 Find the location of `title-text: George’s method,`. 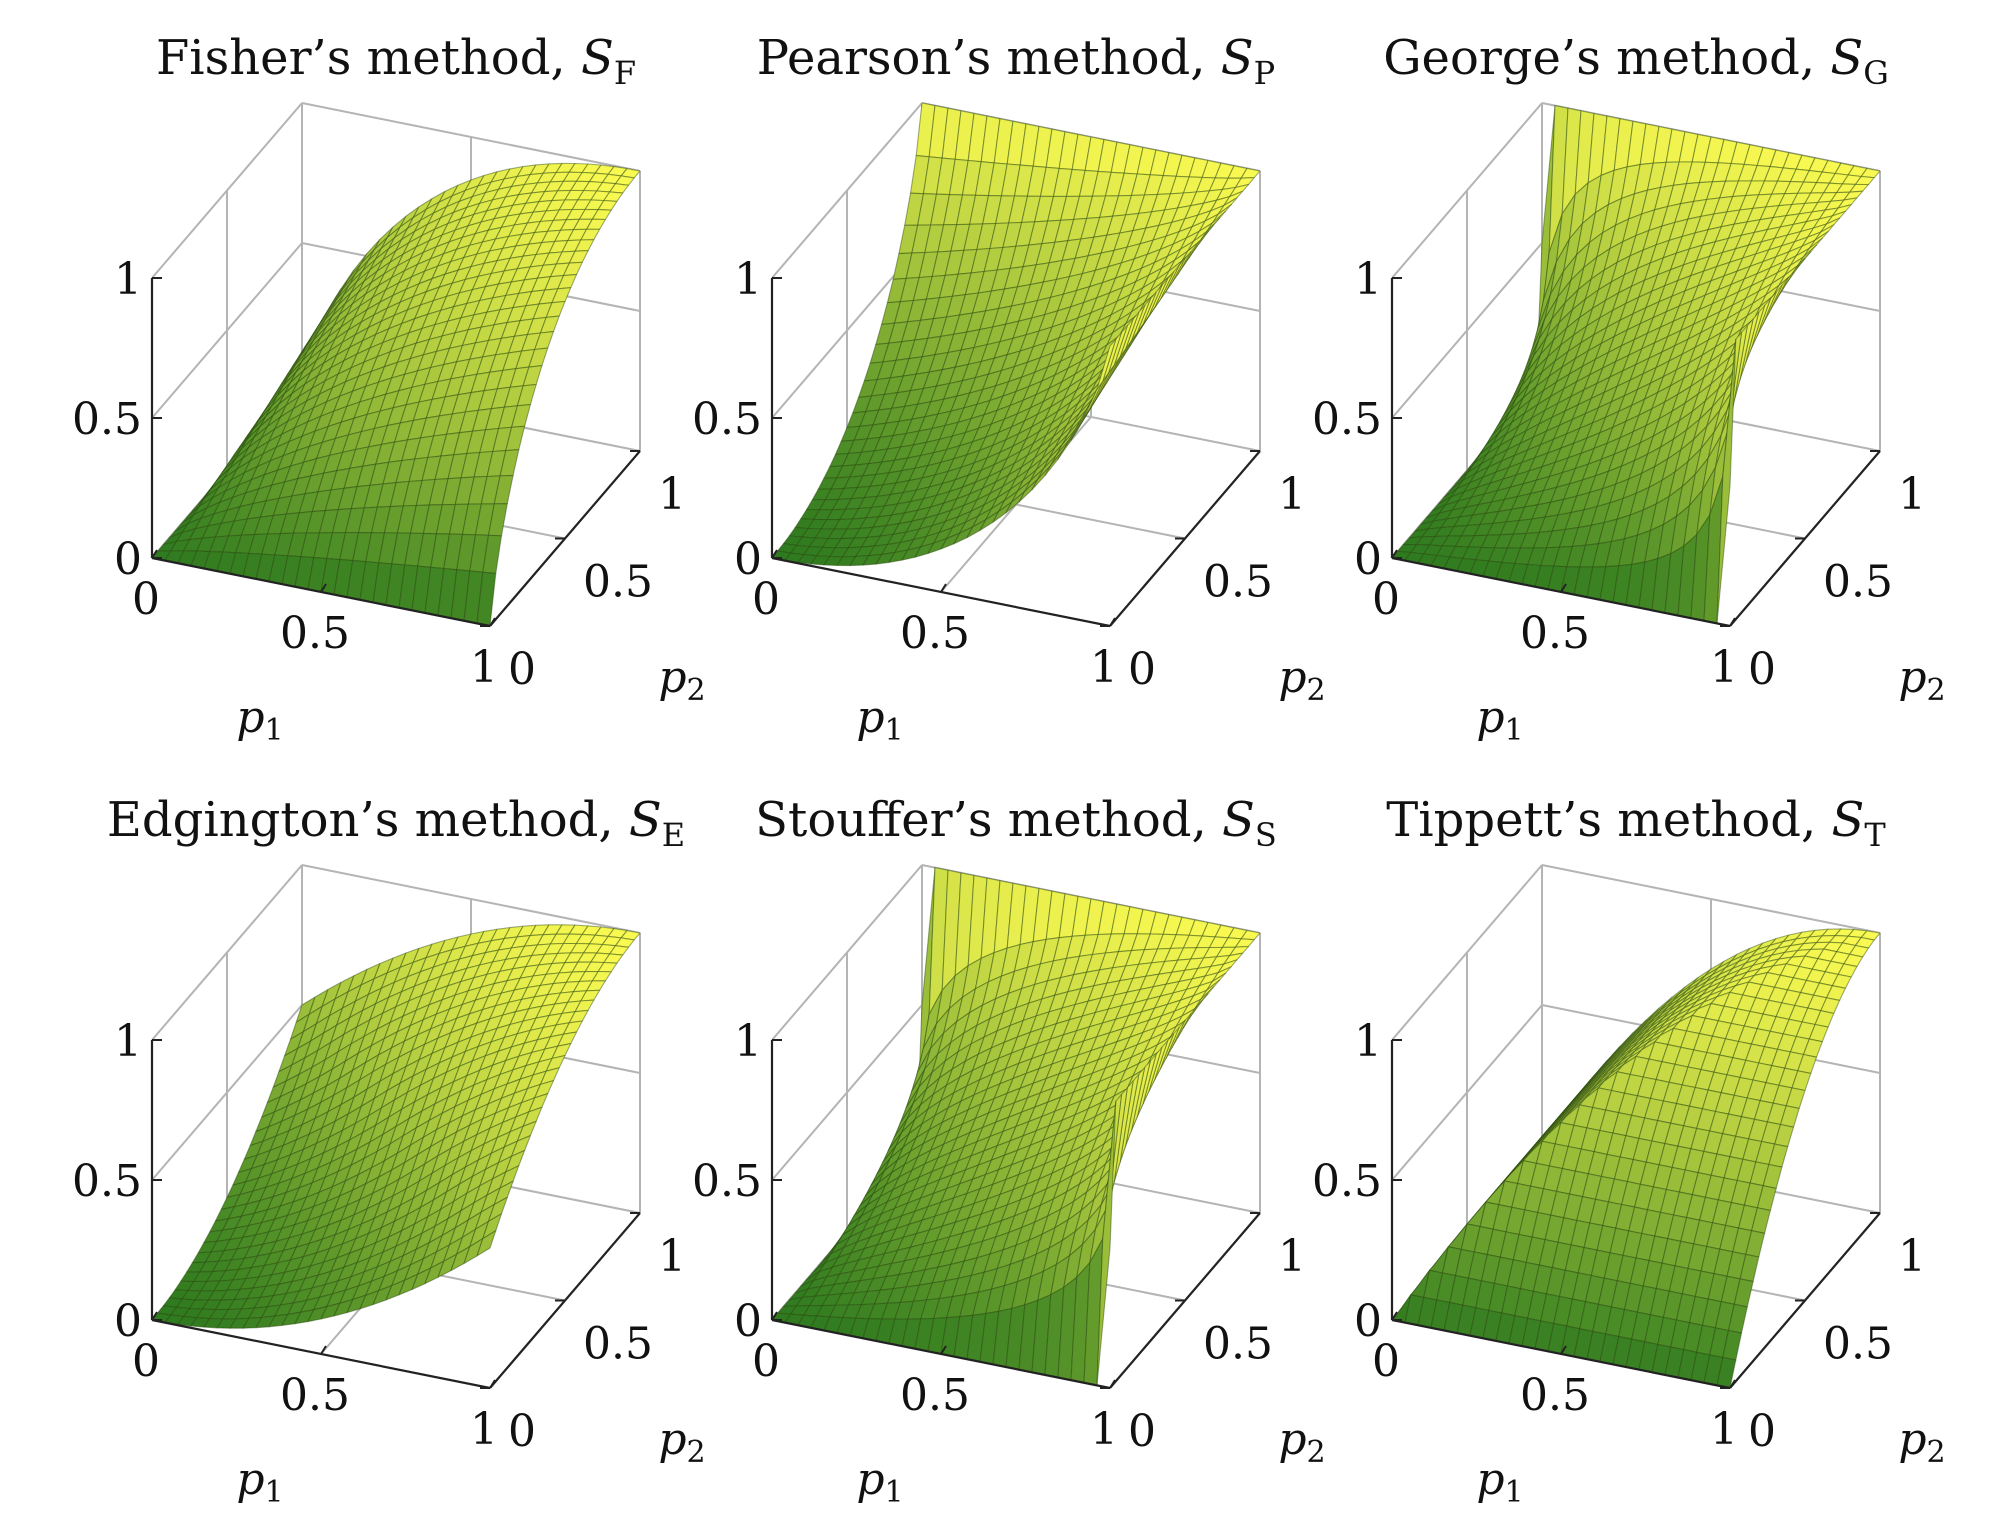

title-text: George’s method, is located at coordinates (1606, 58).